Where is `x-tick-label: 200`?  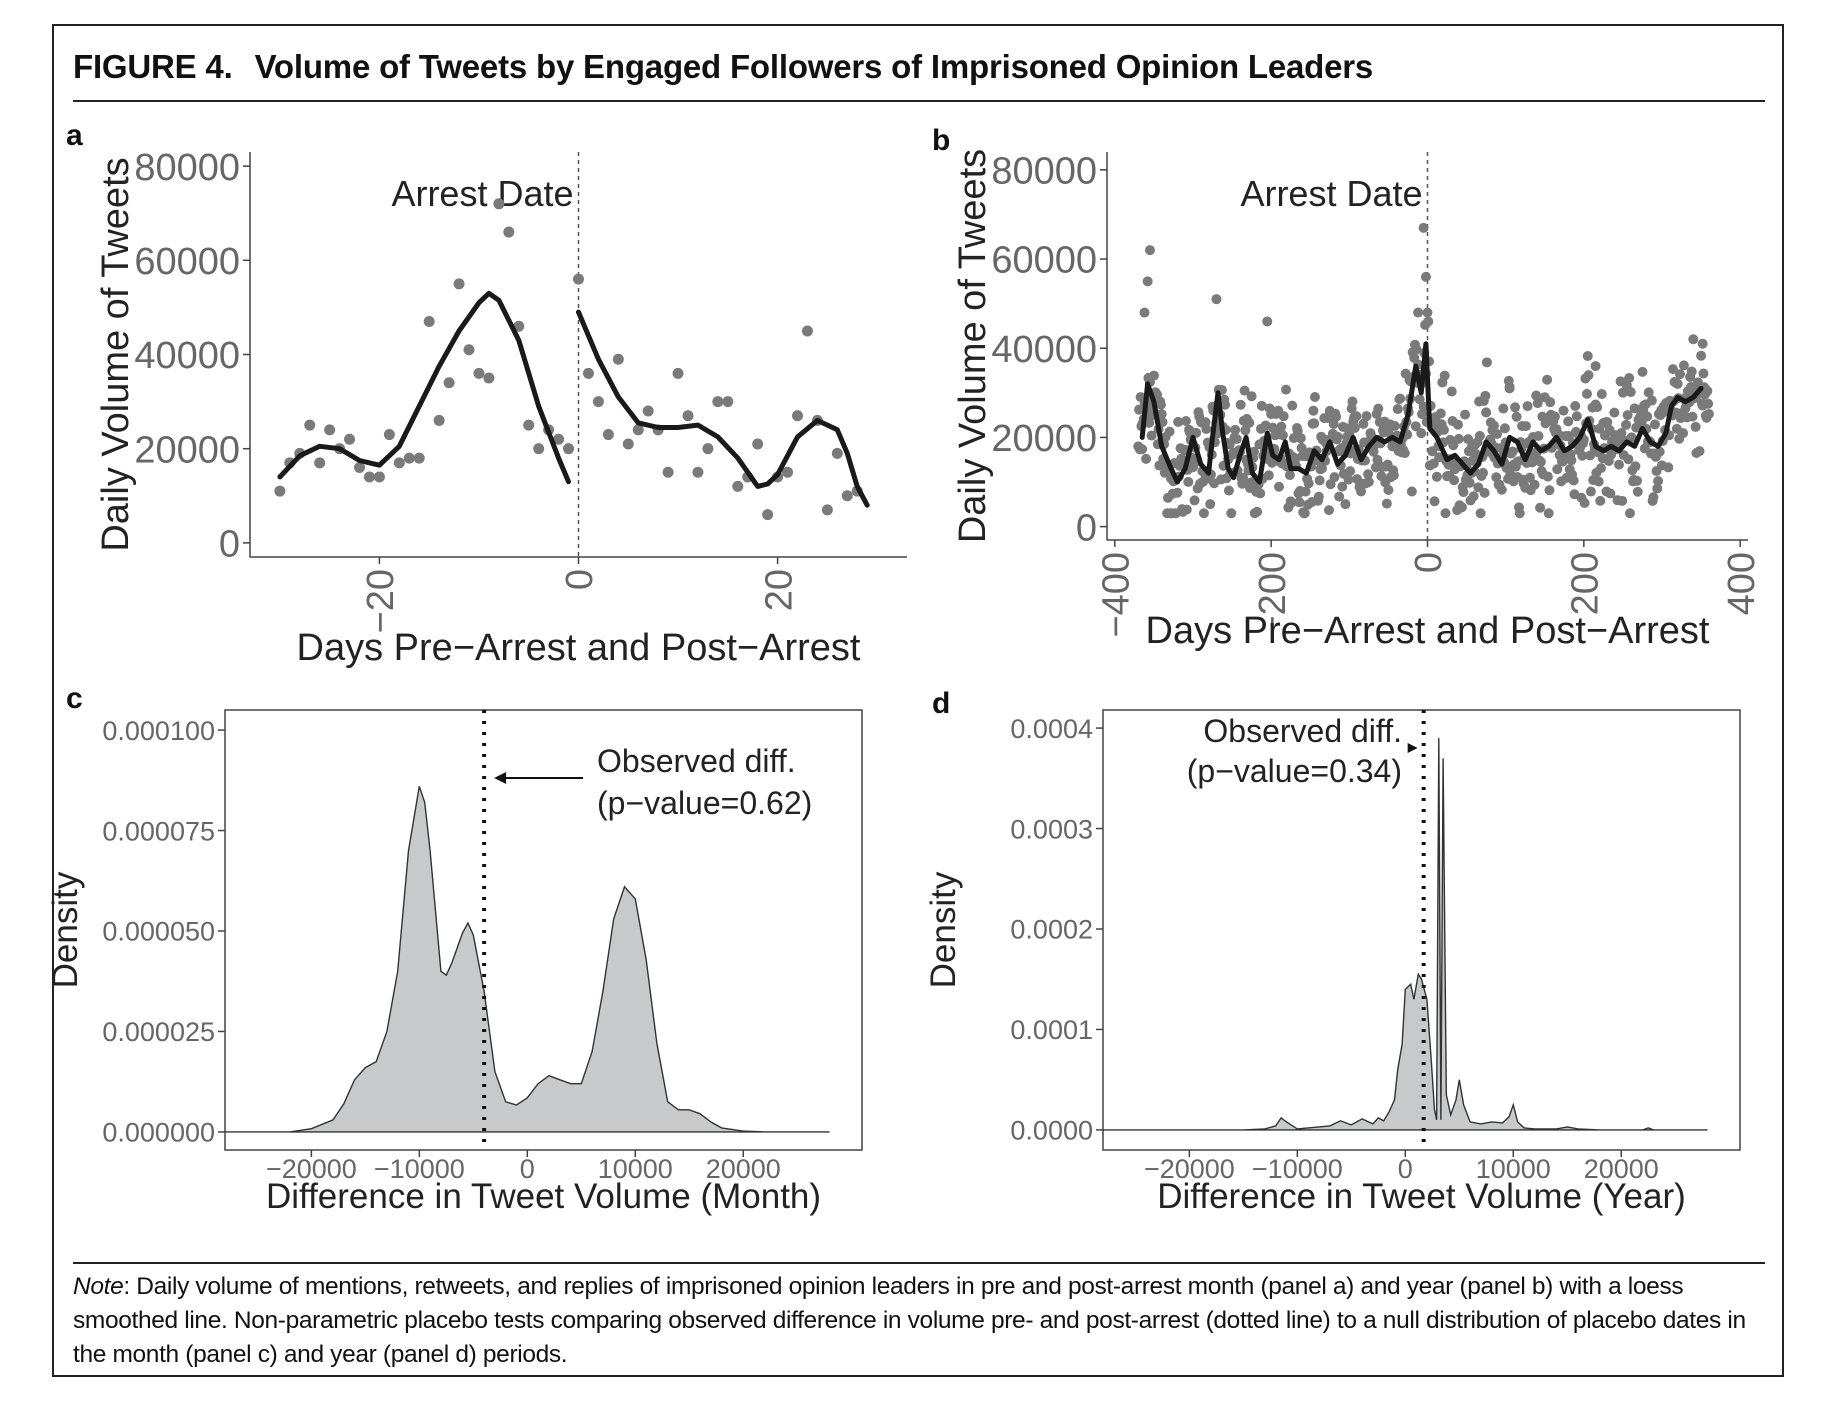 x-tick-label: 200 is located at coordinates (1586, 583).